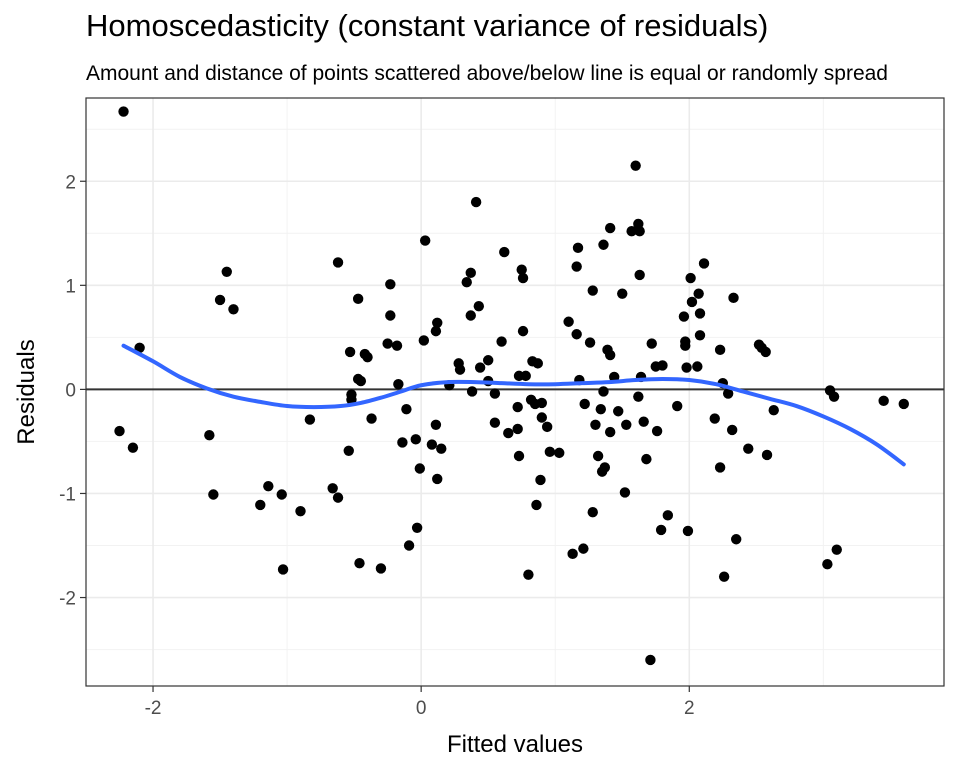  I want to click on x-axis-title: Fitted values, so click(515, 744).